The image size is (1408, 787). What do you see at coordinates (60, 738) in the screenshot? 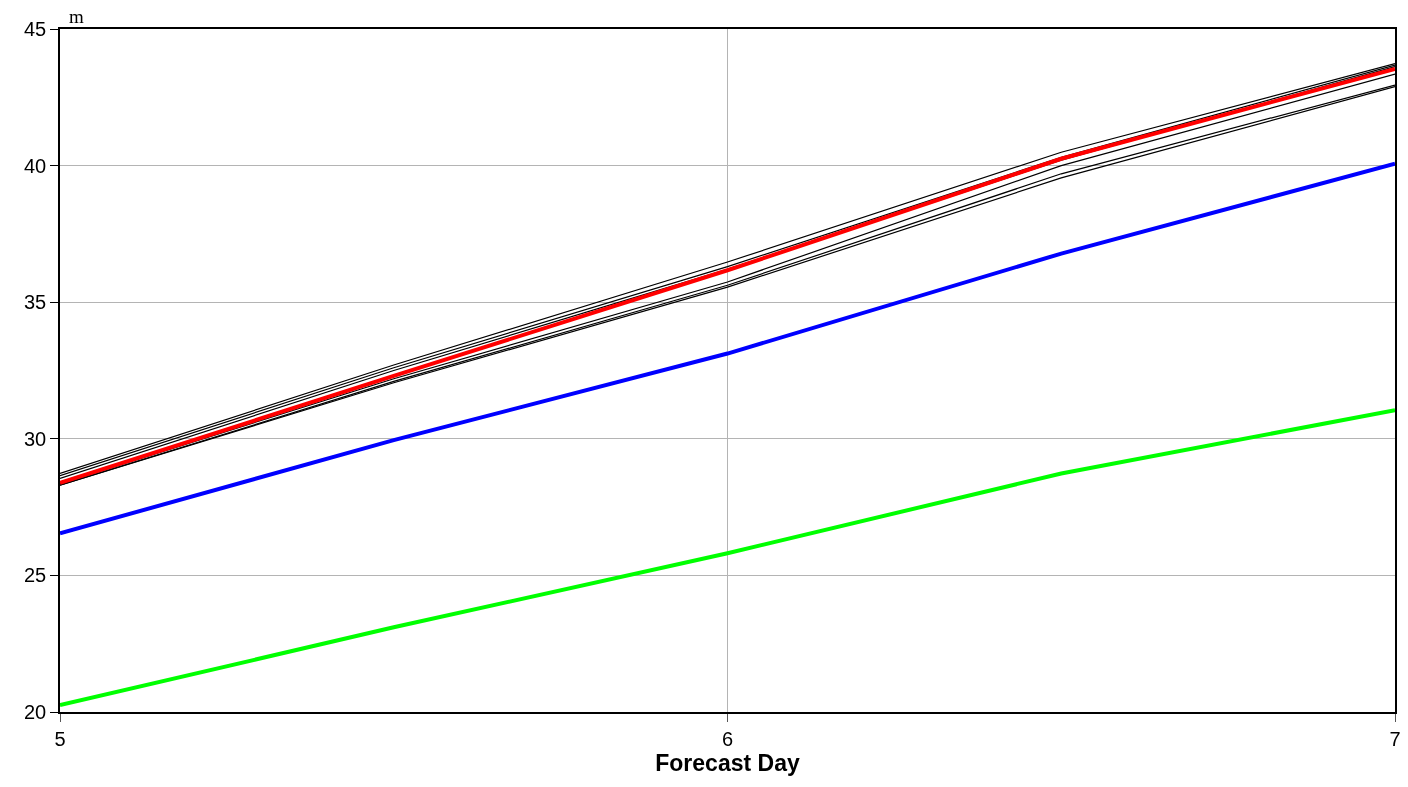
I see `x-tick-label: 5` at bounding box center [60, 738].